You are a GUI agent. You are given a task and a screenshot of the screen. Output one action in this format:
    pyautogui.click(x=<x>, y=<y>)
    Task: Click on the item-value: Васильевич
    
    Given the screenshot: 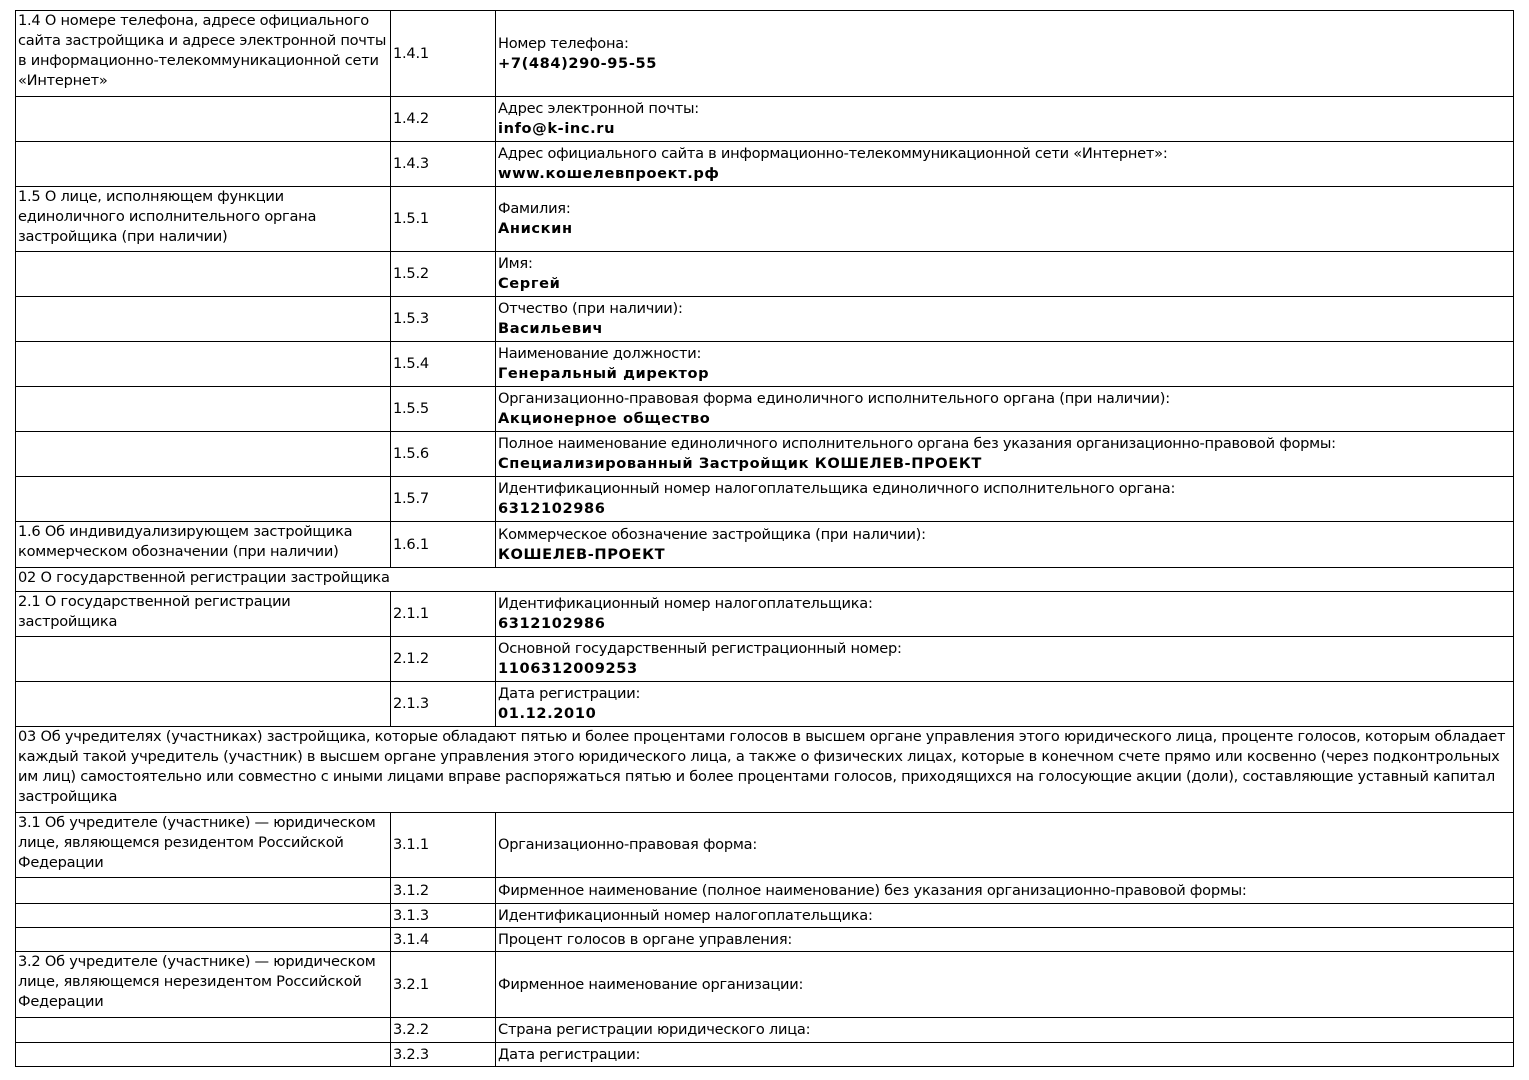 What is the action you would take?
    pyautogui.click(x=551, y=328)
    